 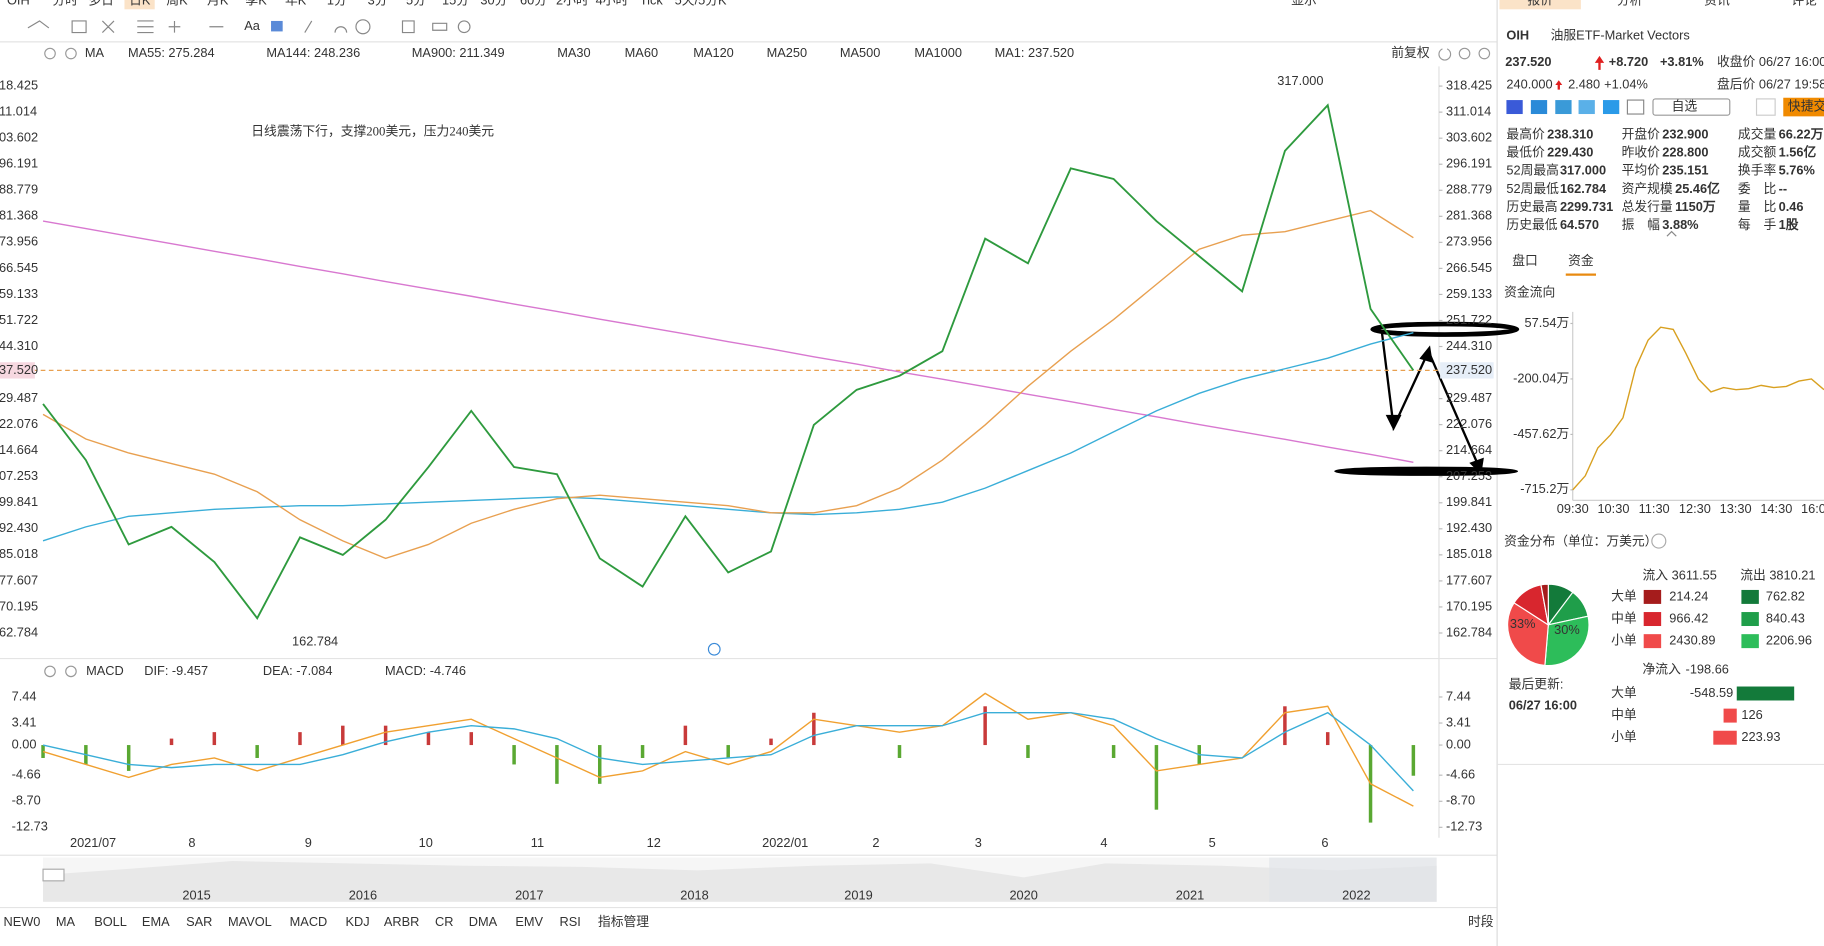 I want to click on period-tab: 分时, so click(x=65, y=4).